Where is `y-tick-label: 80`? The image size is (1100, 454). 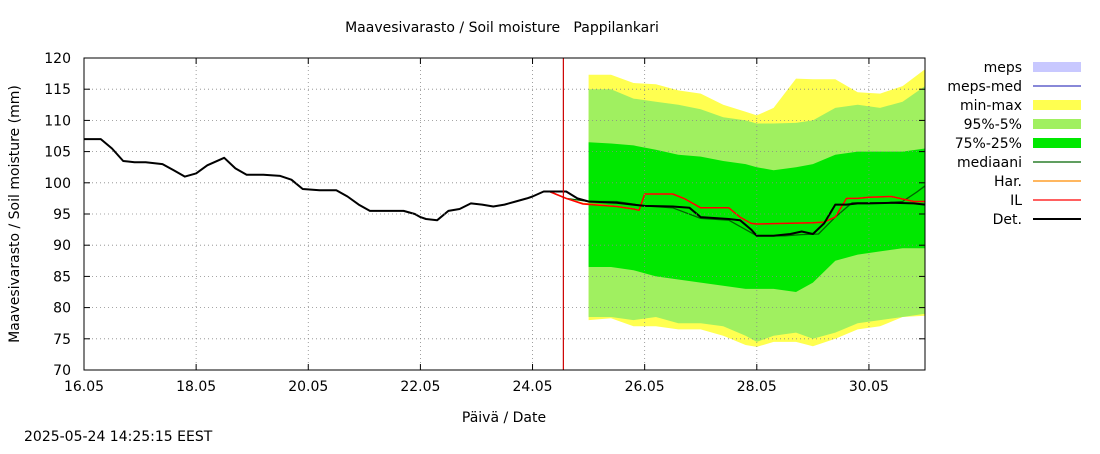
y-tick-label: 80 is located at coordinates (62, 309).